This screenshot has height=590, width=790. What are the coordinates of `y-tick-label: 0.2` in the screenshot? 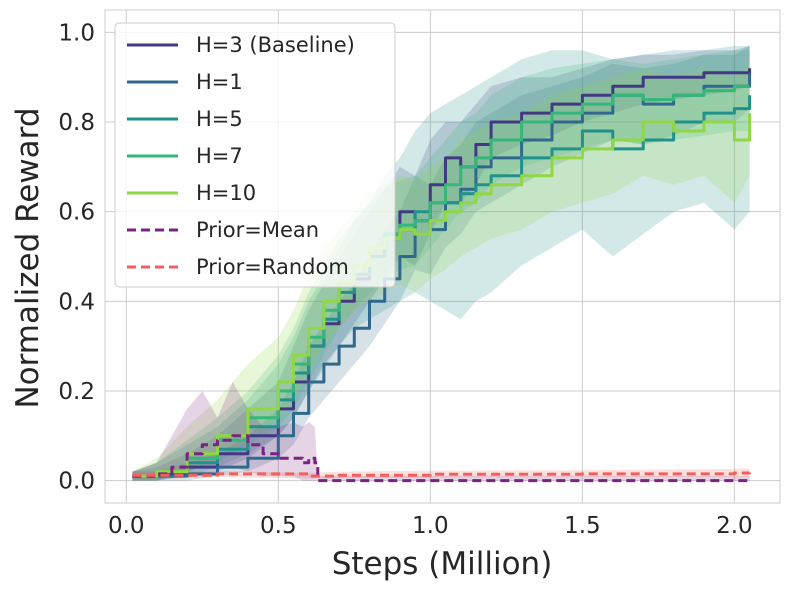 It's located at (76, 392).